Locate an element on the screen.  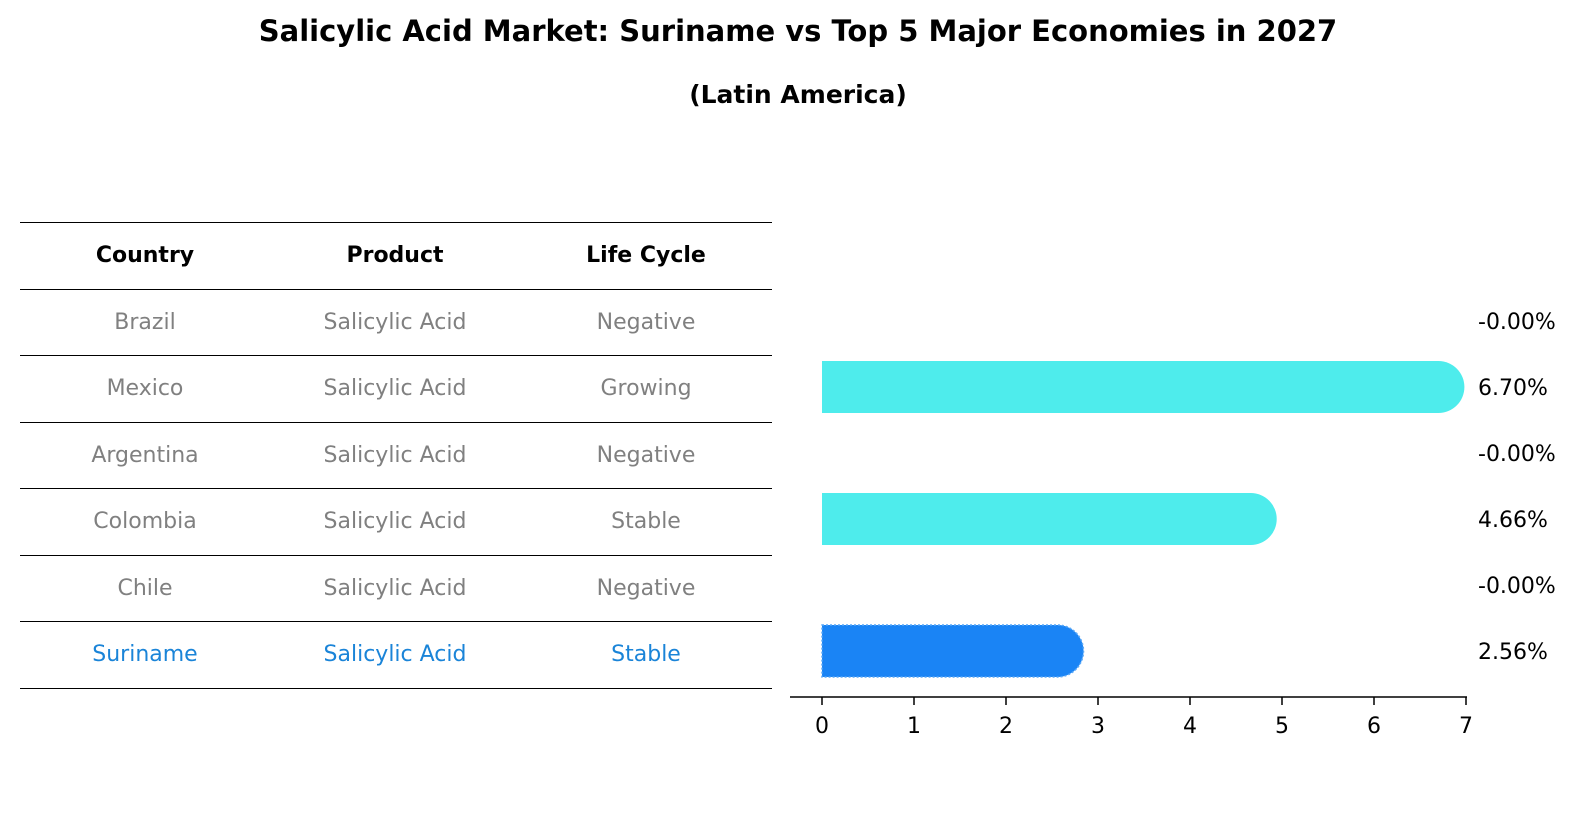
chart-subtitle: (Latin America) is located at coordinates (798, 94).